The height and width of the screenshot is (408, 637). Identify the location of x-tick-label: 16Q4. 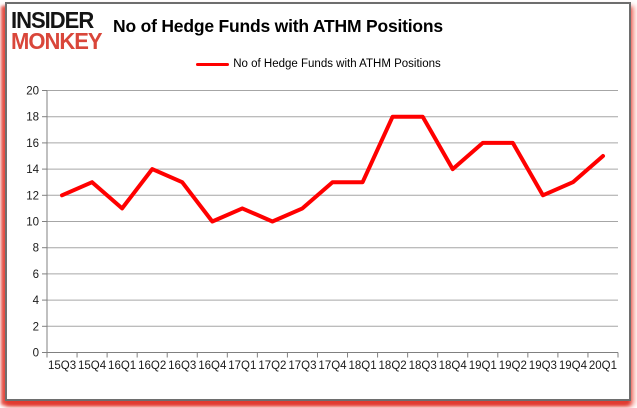
(212, 366).